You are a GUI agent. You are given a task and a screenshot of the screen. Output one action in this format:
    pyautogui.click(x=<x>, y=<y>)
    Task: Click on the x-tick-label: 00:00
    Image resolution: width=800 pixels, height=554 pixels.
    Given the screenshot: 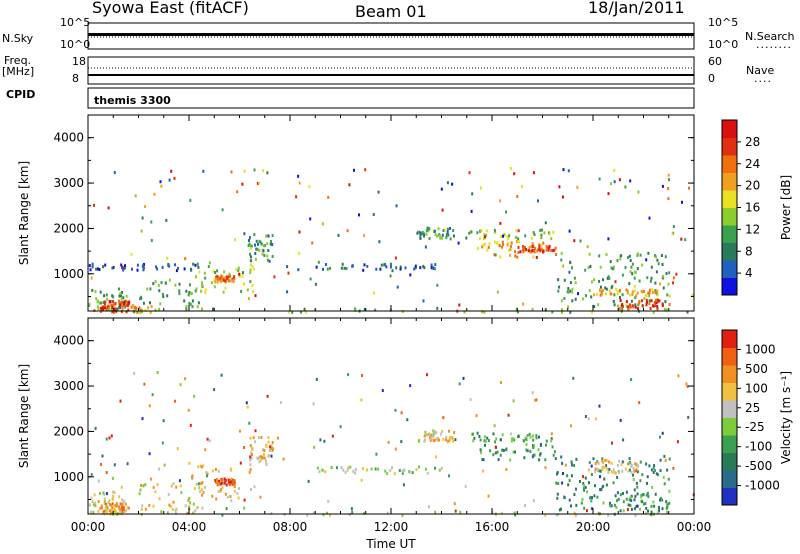 What is the action you would take?
    pyautogui.click(x=88, y=527)
    